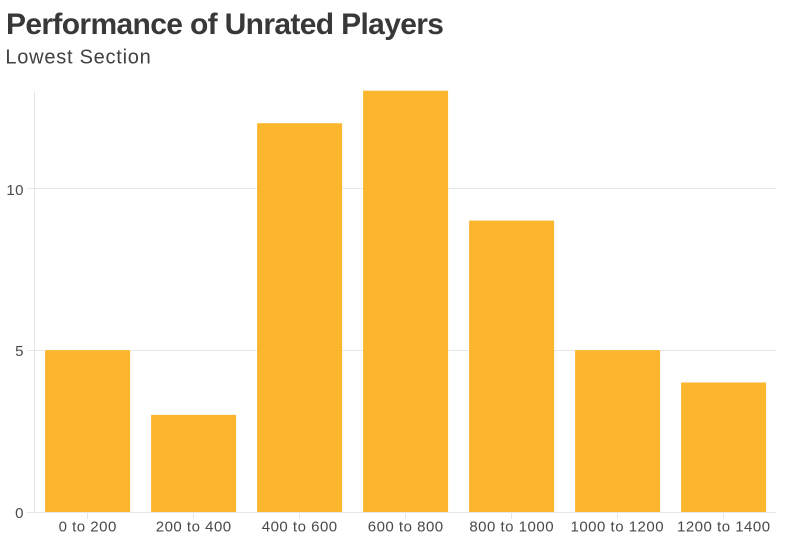 This screenshot has height=544, width=790. What do you see at coordinates (19, 351) in the screenshot?
I see `svg-text: 5` at bounding box center [19, 351].